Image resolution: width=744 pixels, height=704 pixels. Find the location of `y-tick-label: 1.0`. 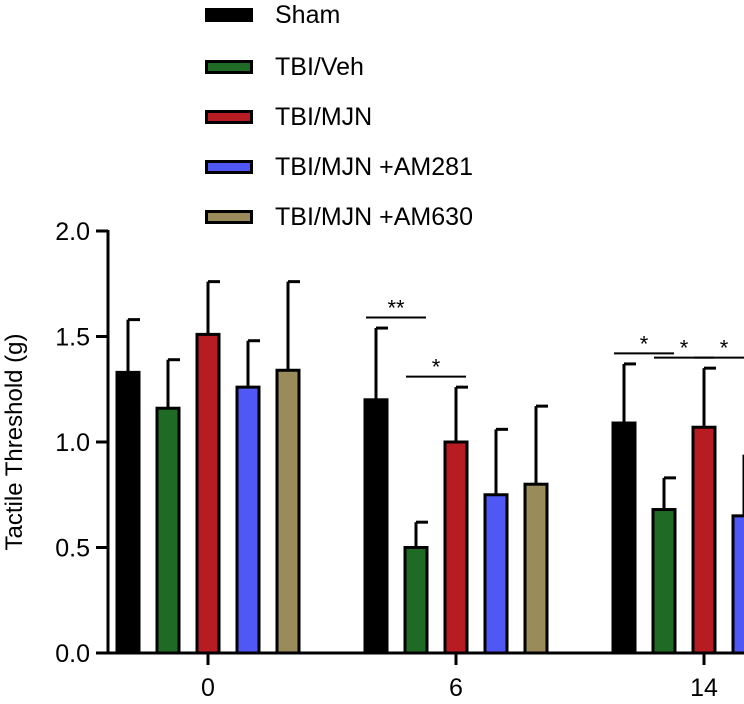

y-tick-label: 1.0 is located at coordinates (72, 443).